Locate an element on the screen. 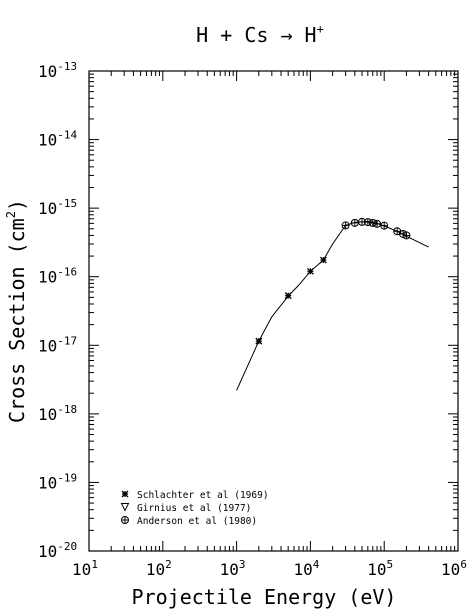 Image resolution: width=470 pixels, height=610 pixels. legend-label: Girnius et al (1977) is located at coordinates (194, 508).